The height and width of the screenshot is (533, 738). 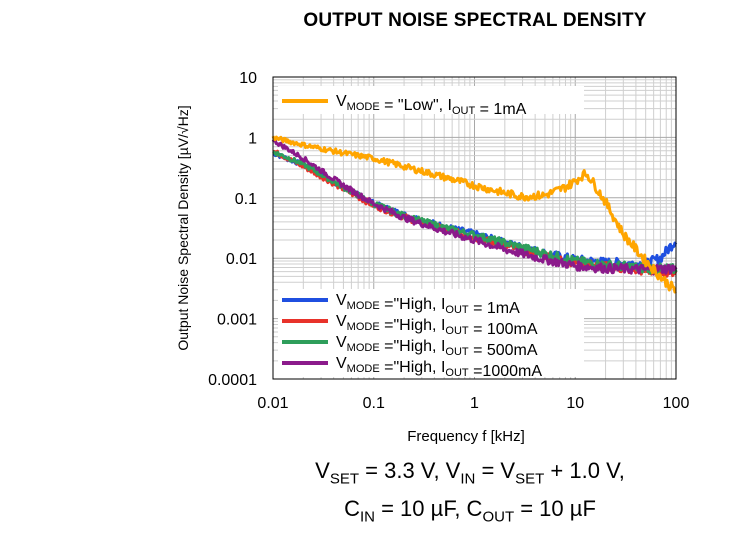 I want to click on y-tick-label: 0.0001, so click(x=232, y=380).